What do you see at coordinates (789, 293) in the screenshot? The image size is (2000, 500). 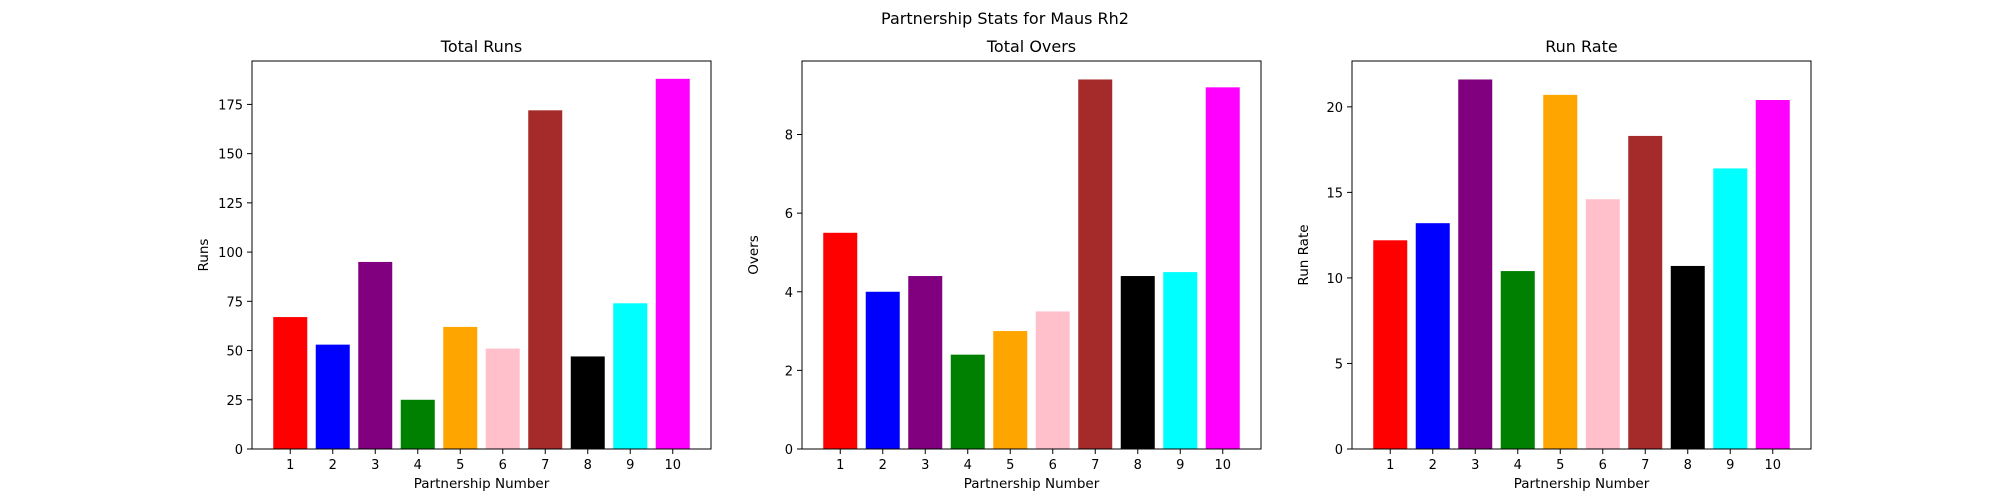 I see `total-overs-ytick-label-4: 4` at bounding box center [789, 293].